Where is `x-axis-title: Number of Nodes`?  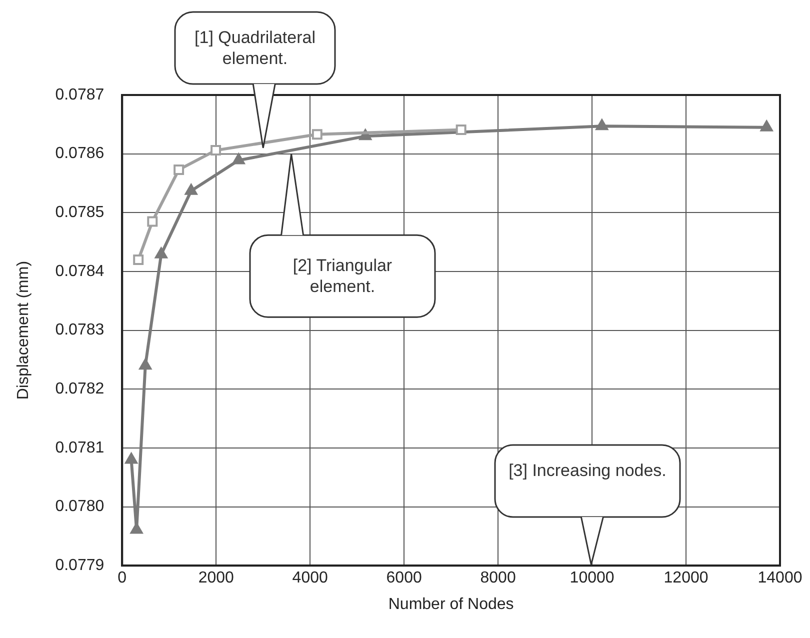 x-axis-title: Number of Nodes is located at coordinates (451, 604).